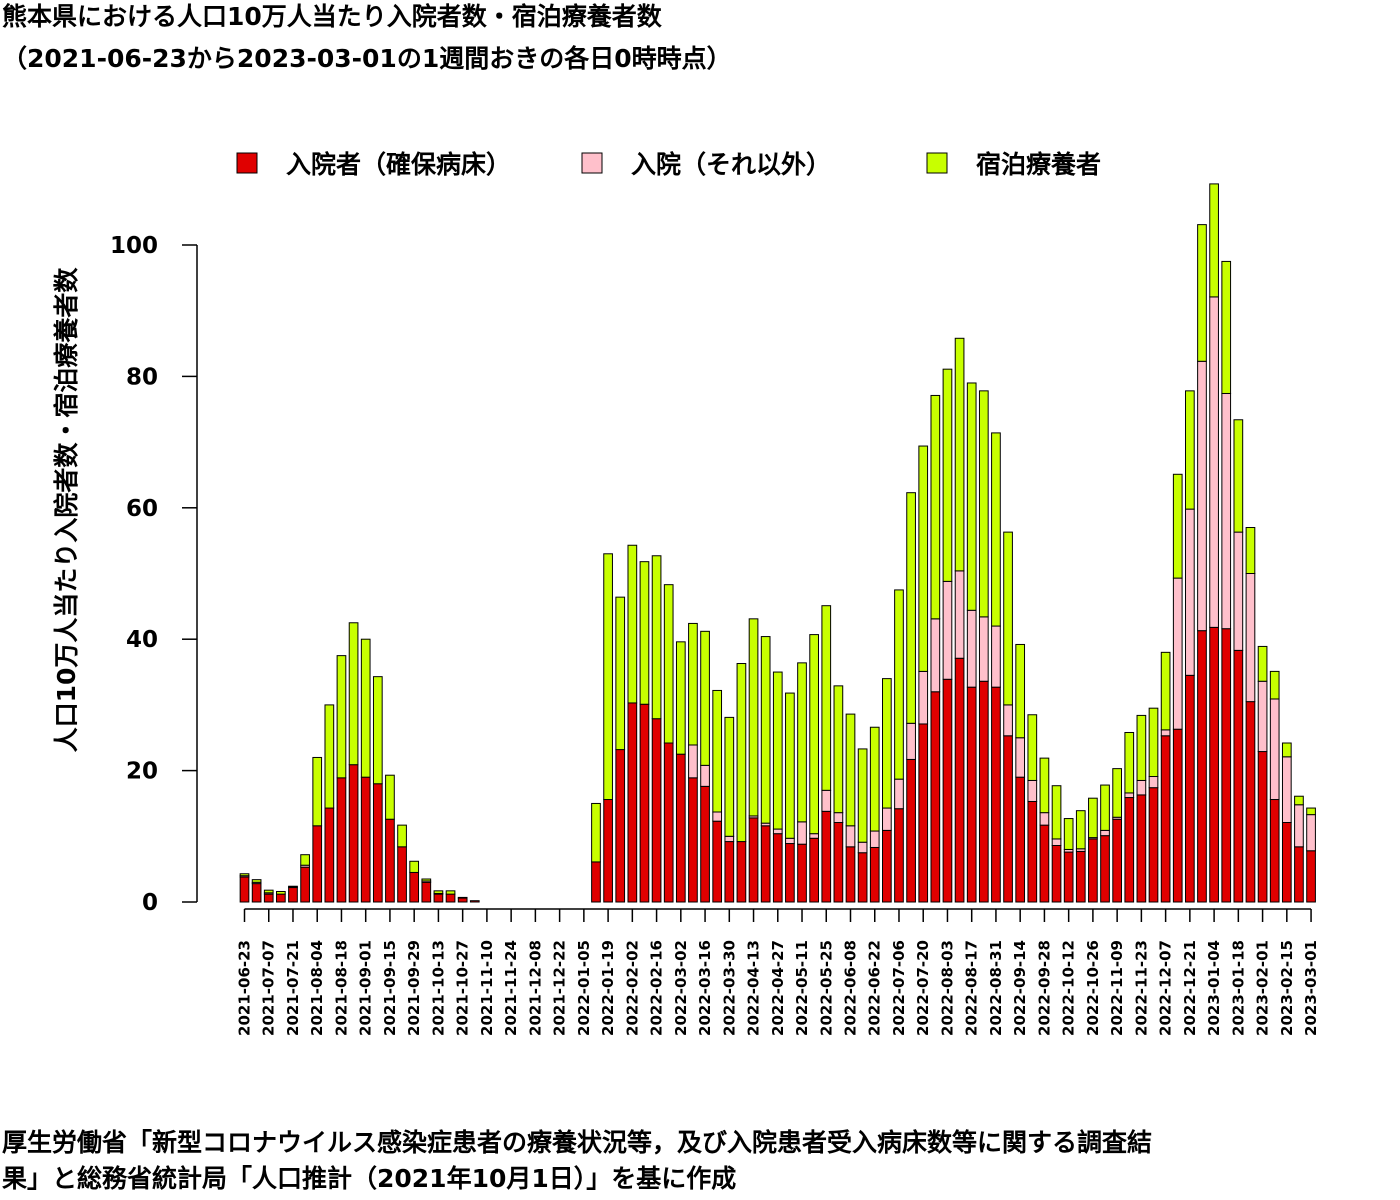 This screenshot has height=1200, width=1400. What do you see at coordinates (535, 988) in the screenshot?
I see `x-tick-label: 2021-12-08` at bounding box center [535, 988].